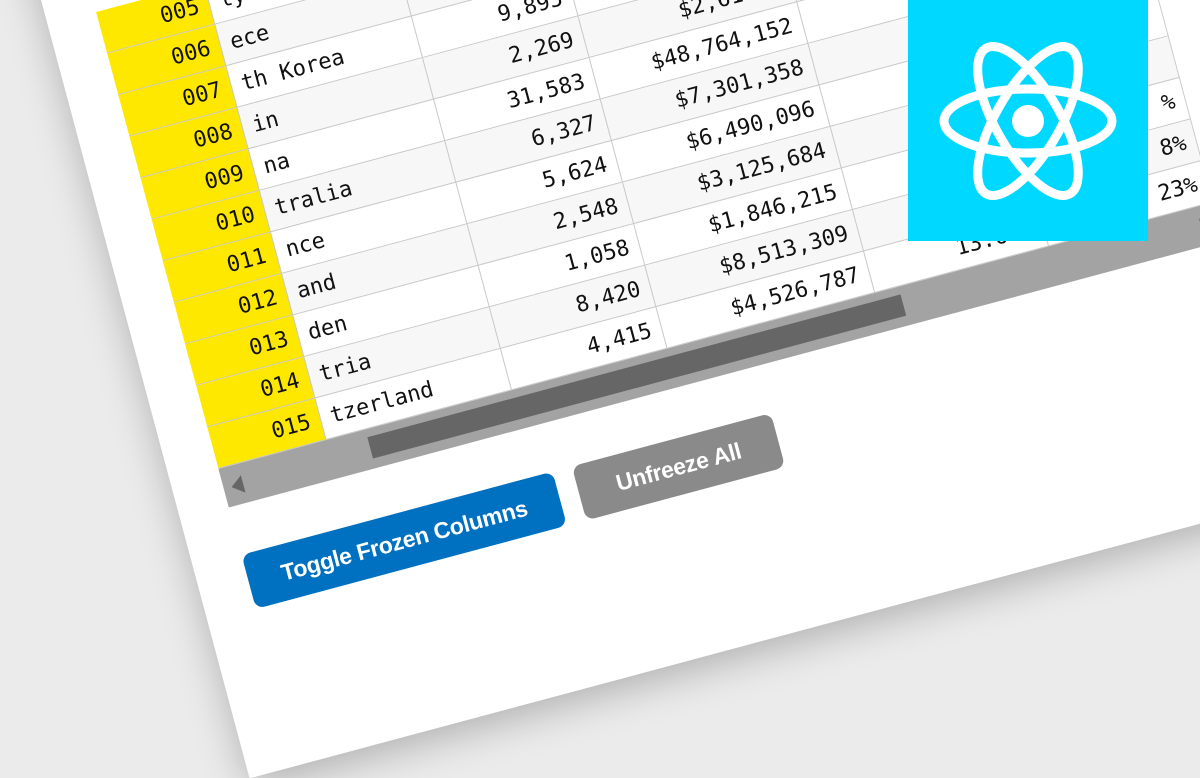  I want to click on react-logo-icon, so click(1028, 120).